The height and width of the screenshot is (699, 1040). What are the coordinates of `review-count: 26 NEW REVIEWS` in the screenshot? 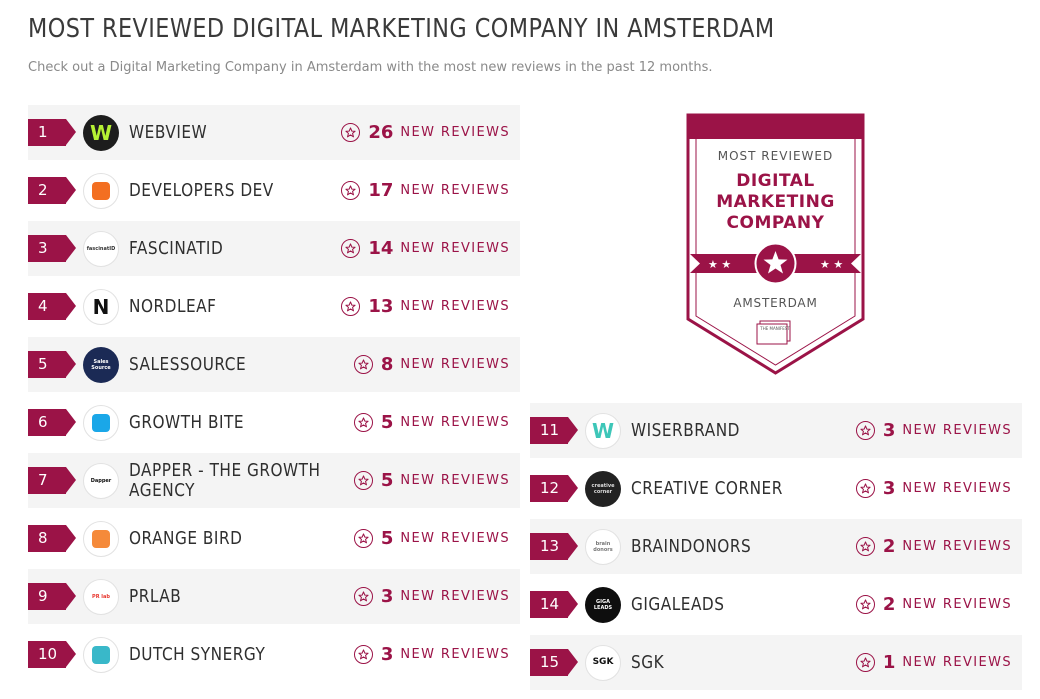 It's located at (425, 132).